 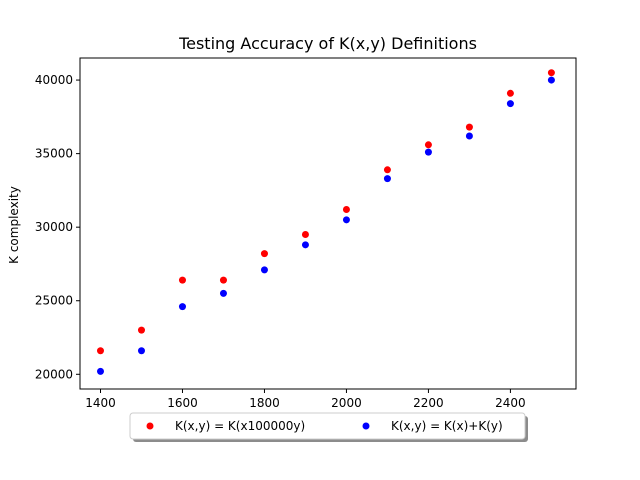 What do you see at coordinates (327, 43) in the screenshot?
I see `chart-title: Testing Accuracy of K(x,y) Definitions` at bounding box center [327, 43].